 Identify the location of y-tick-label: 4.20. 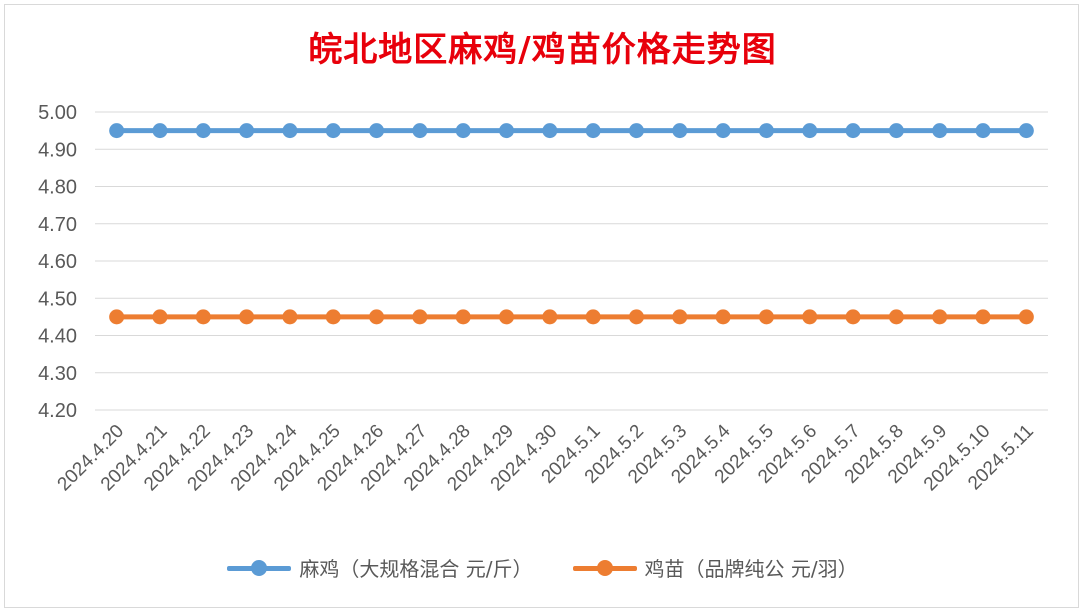
(57, 411).